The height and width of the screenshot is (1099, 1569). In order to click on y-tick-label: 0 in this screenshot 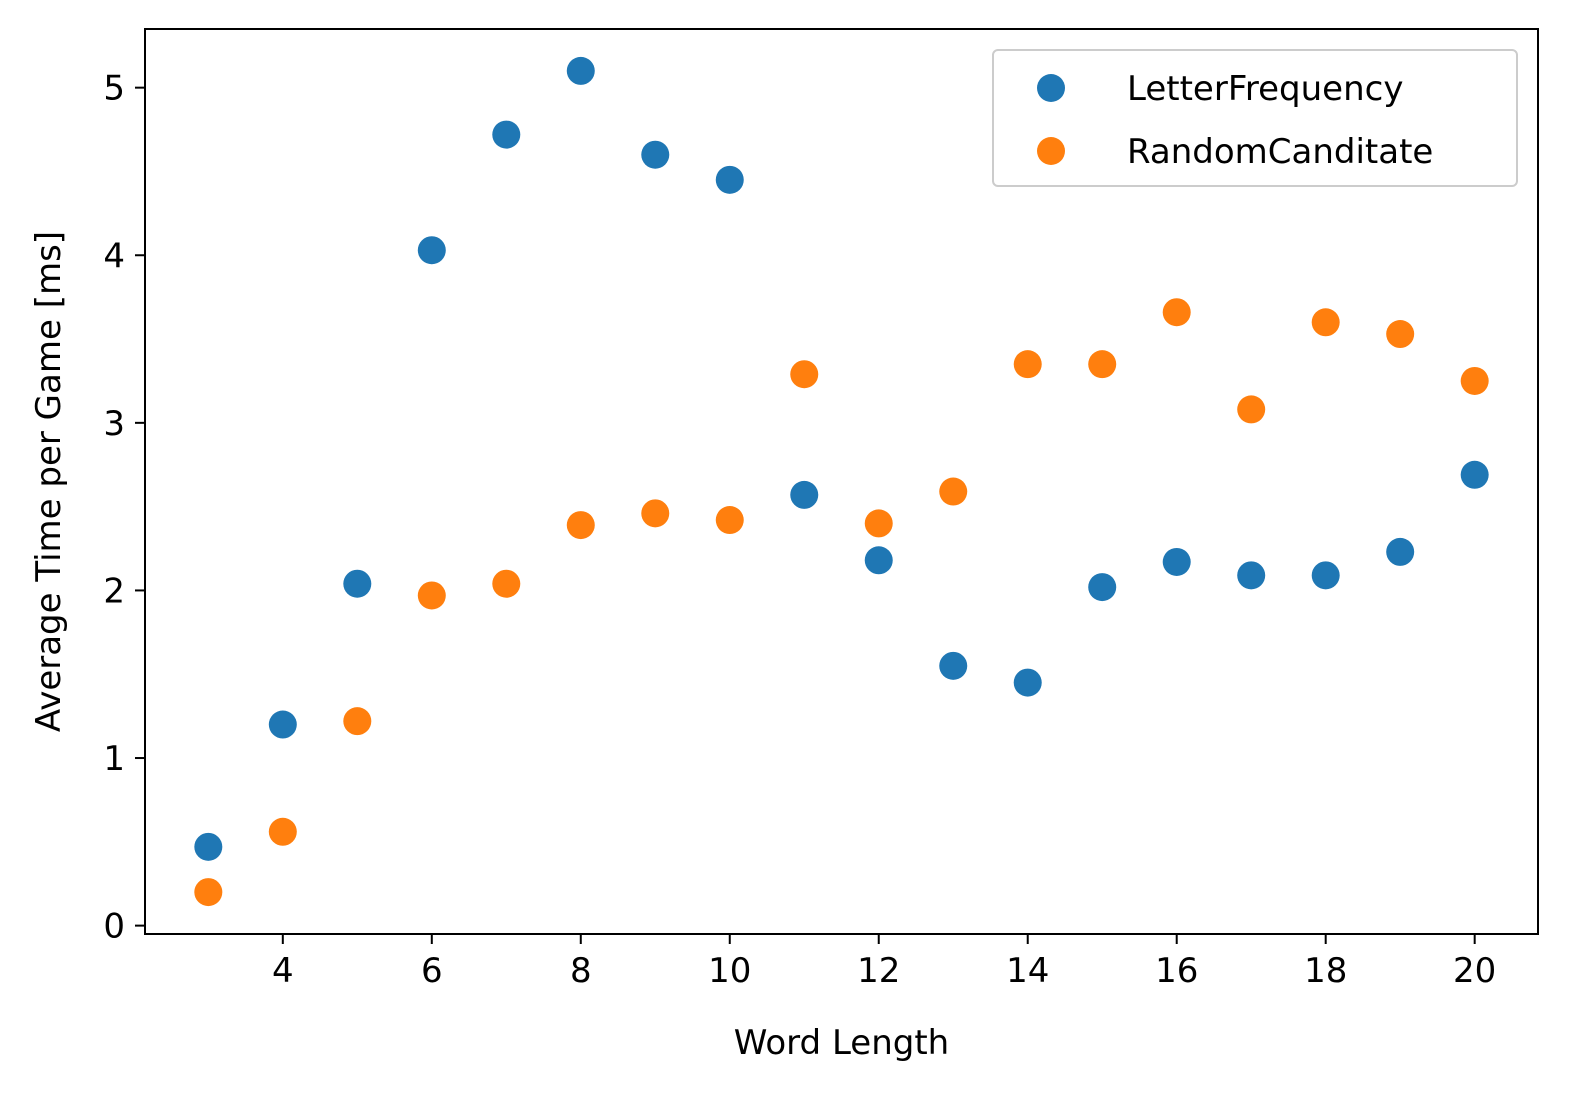, I will do `click(114, 927)`.